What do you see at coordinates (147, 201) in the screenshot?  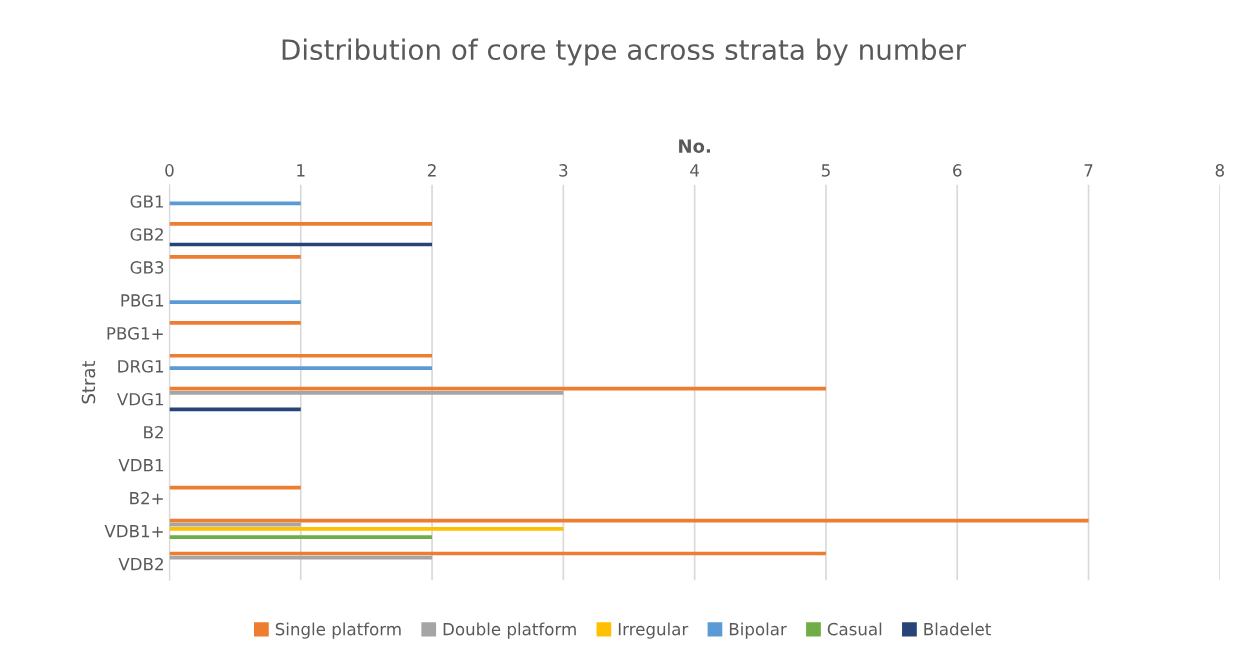 I see `y-tick-label: GB1` at bounding box center [147, 201].